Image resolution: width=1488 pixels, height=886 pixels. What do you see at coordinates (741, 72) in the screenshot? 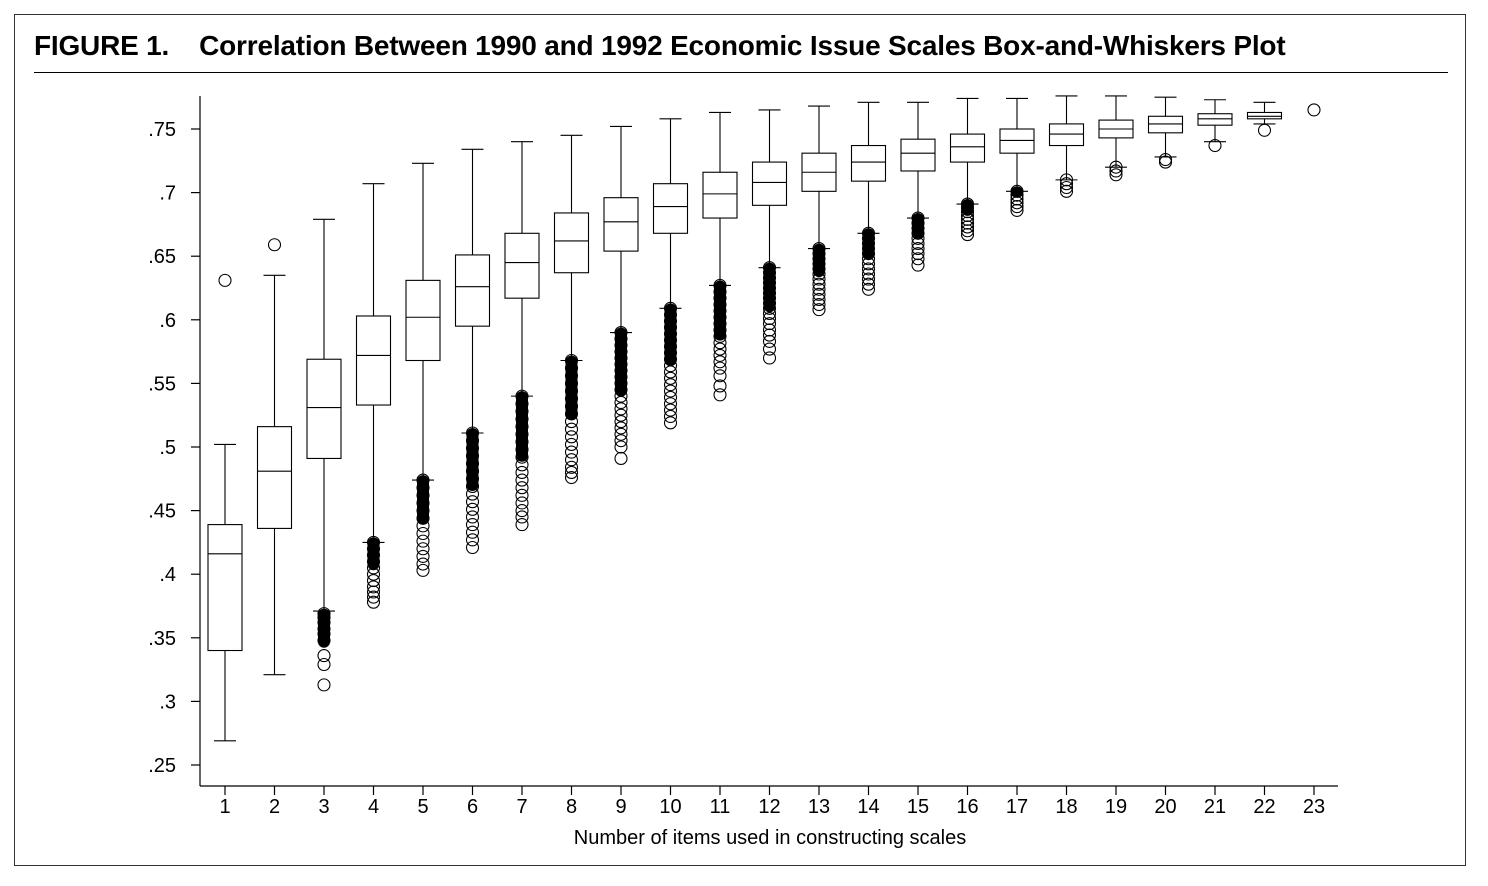
I see `title-rule` at bounding box center [741, 72].